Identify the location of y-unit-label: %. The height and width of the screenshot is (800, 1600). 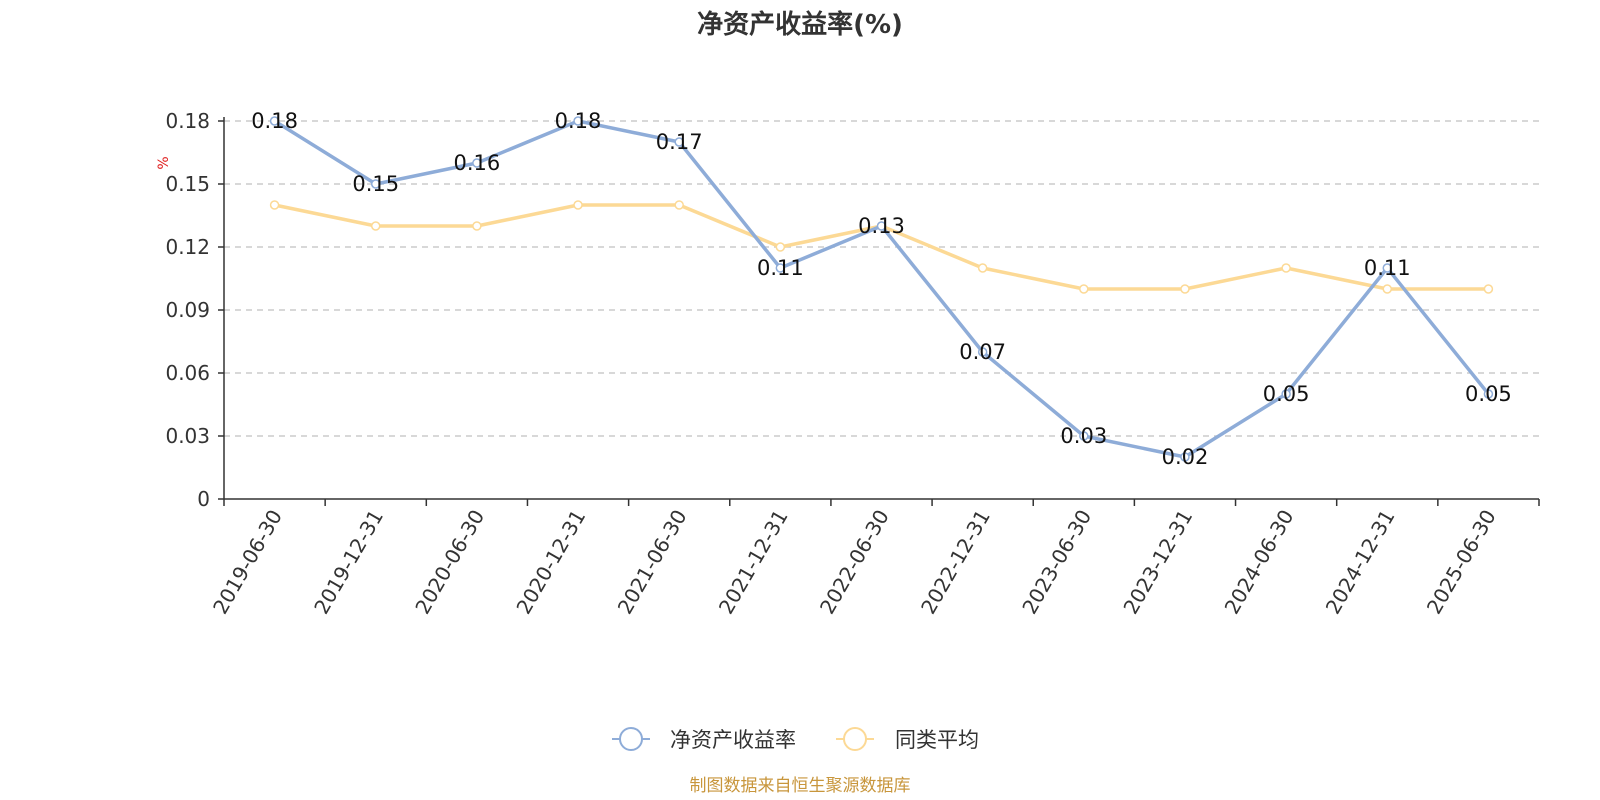
(164, 162).